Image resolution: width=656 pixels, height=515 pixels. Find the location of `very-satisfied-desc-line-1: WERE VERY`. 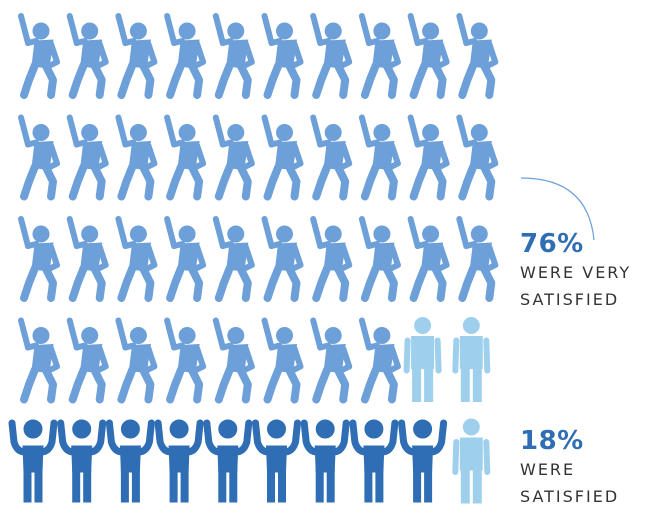

very-satisfied-desc-line-1: WERE VERY is located at coordinates (576, 272).